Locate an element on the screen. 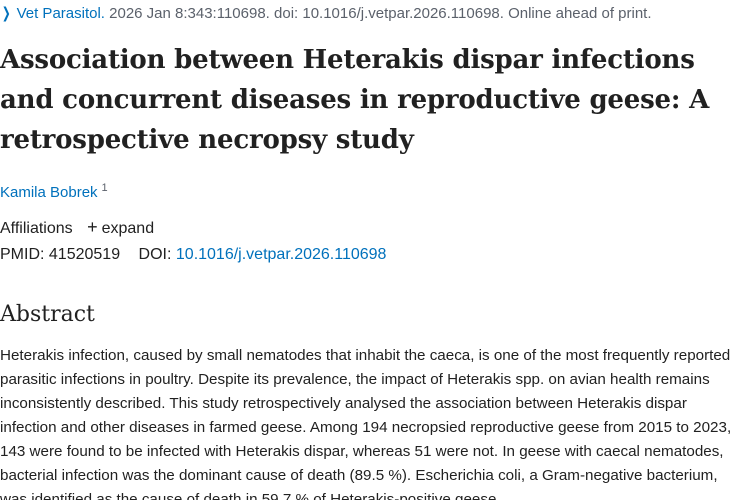  journal-link: Vet Parasitol. is located at coordinates (60, 13).